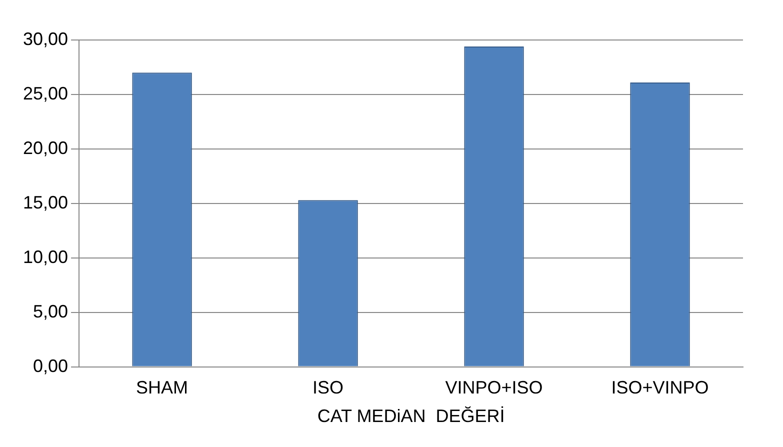 The width and height of the screenshot is (783, 447). I want to click on y-tick-label: 0,00, so click(50, 366).